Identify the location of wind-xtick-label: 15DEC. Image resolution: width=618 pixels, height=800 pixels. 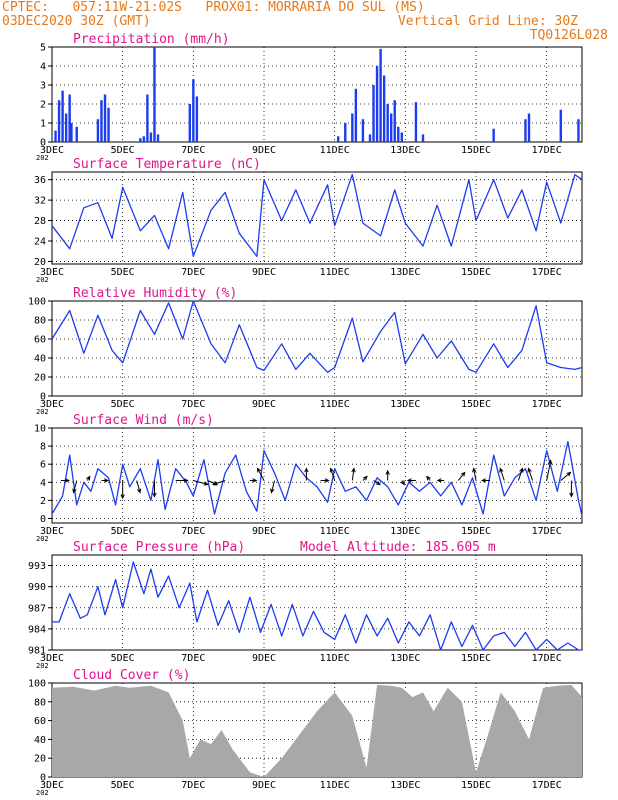
(476, 531).